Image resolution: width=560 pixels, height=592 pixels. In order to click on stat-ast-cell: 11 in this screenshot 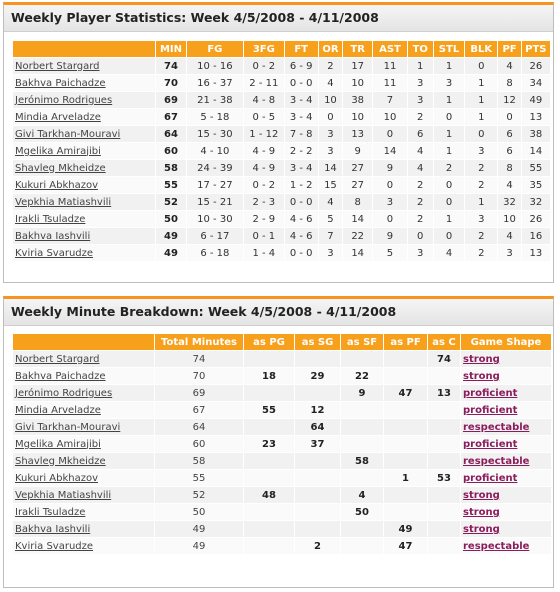, I will do `click(390, 83)`.